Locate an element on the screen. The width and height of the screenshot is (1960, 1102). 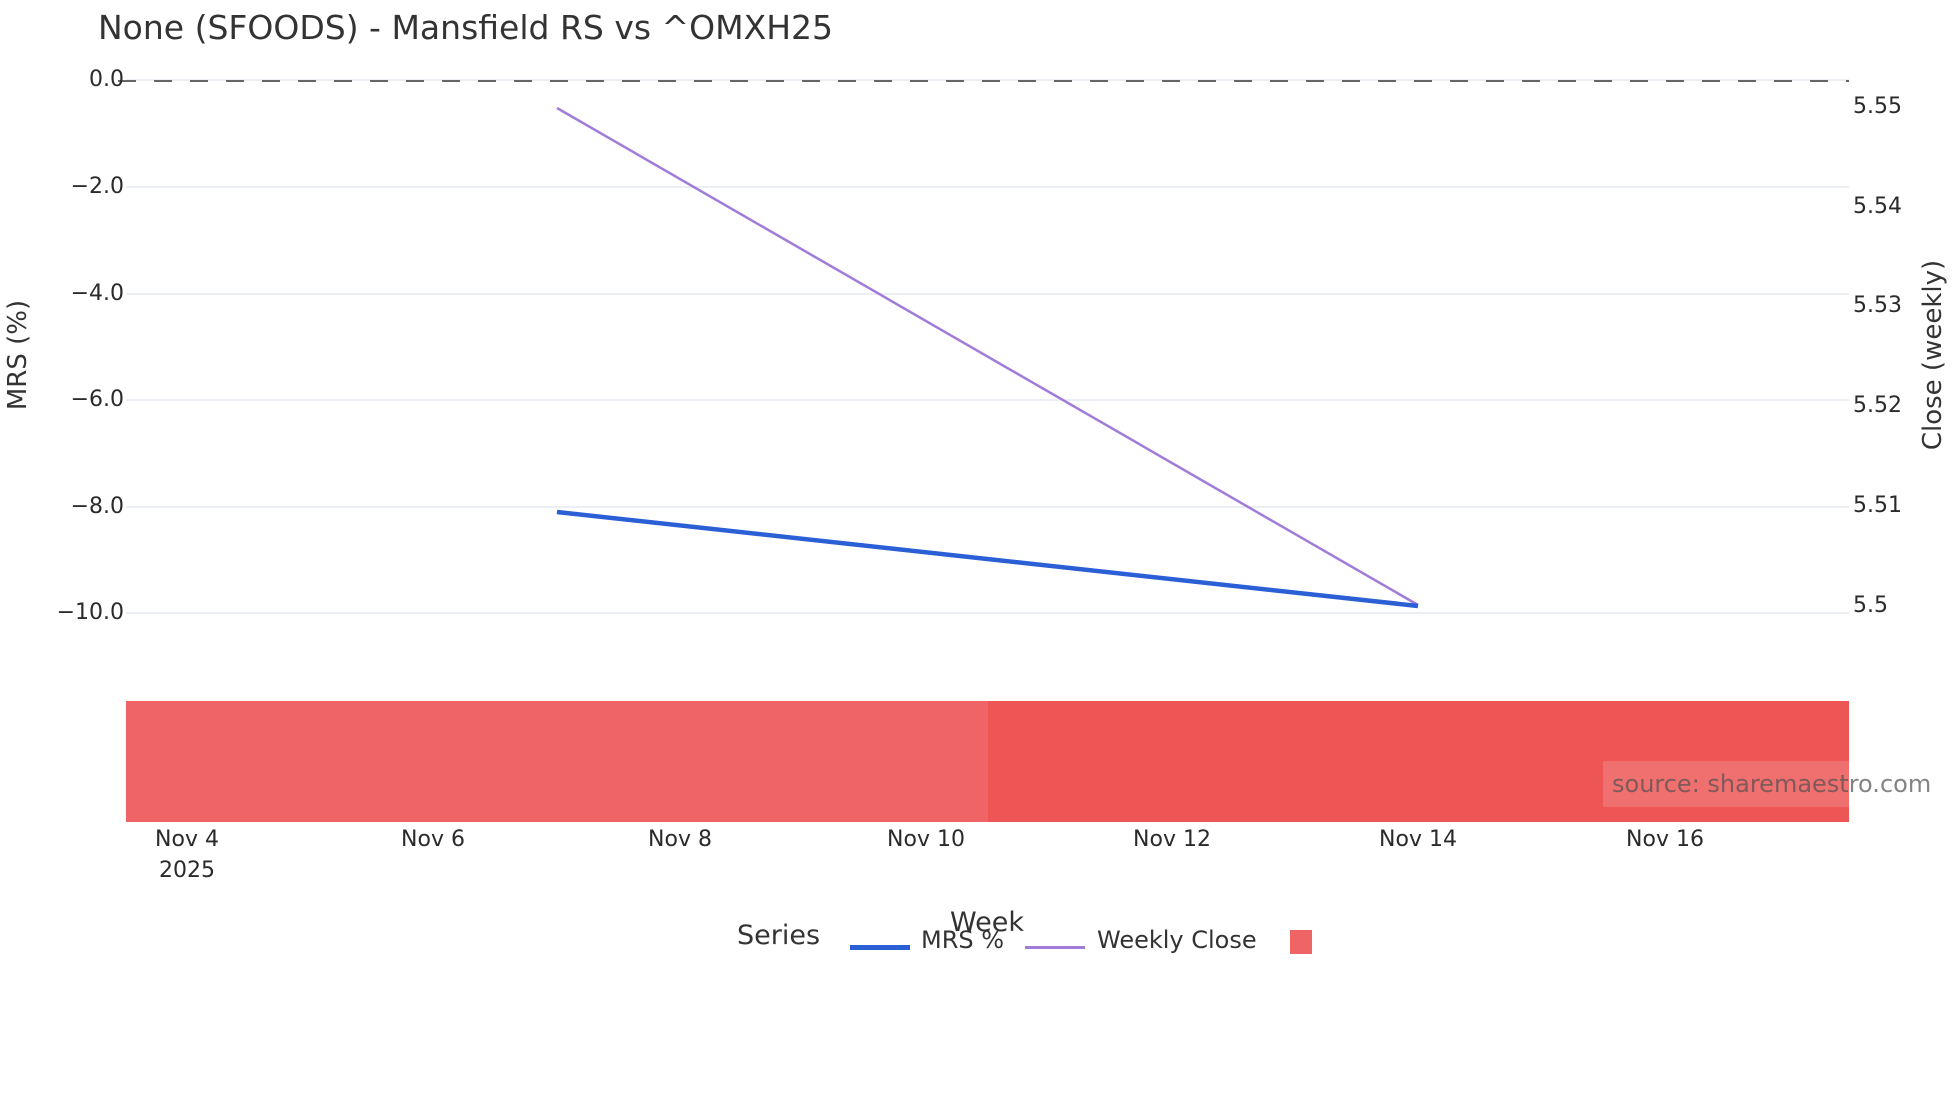
weekly-close-swatch-icon is located at coordinates (1055, 947).